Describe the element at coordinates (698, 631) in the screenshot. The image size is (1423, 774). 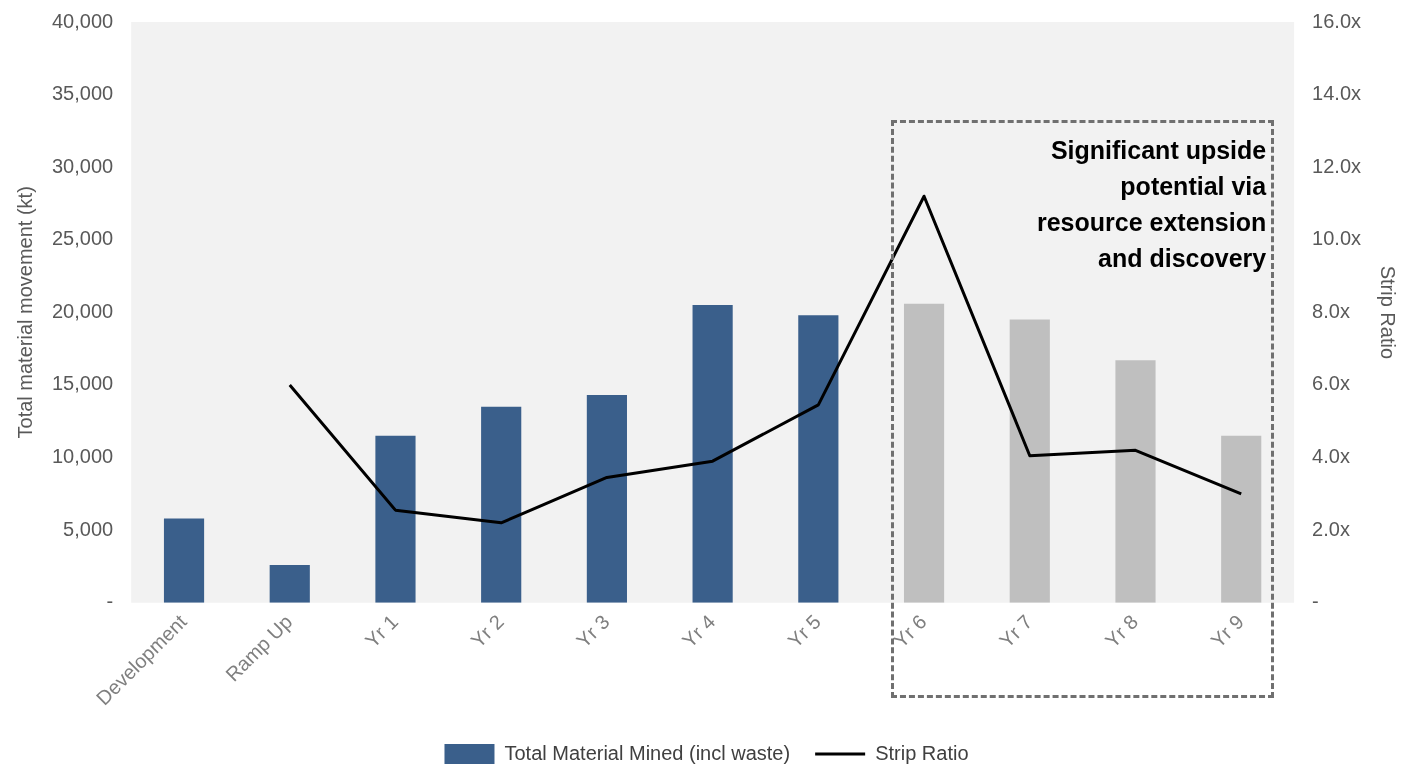
I see `x-tick-label: Yr 4` at that location.